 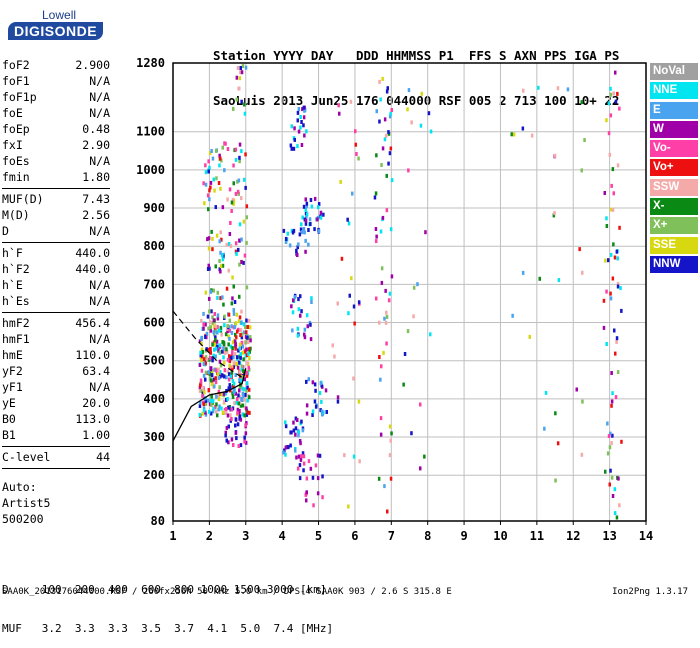 I want to click on param-separator, so click(x=56, y=468).